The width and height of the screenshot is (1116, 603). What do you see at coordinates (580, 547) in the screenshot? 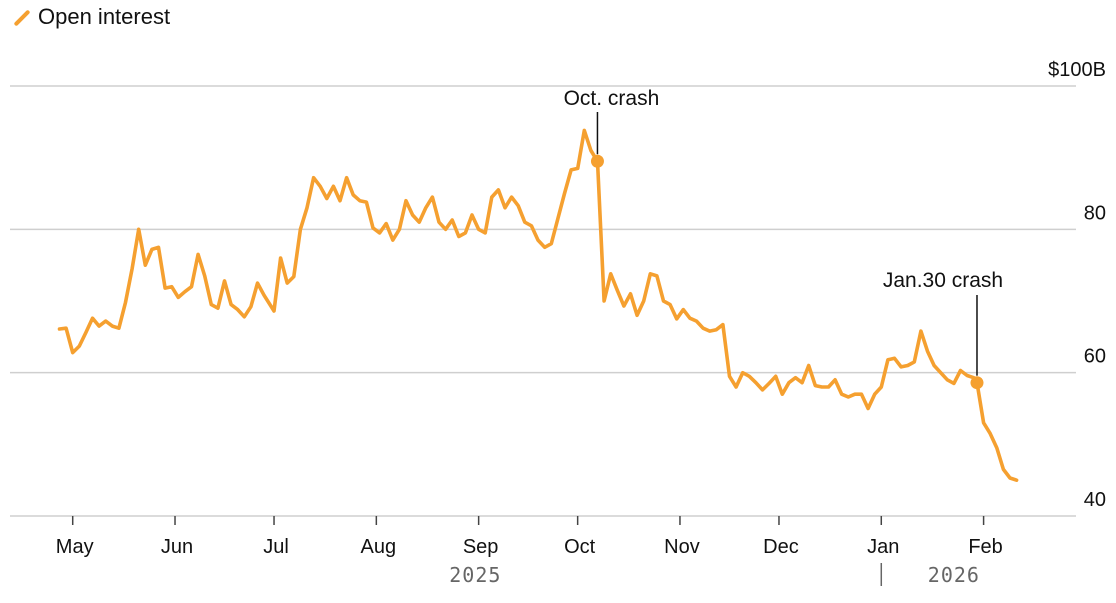
I see `x-tick-label: Oct` at bounding box center [580, 547].